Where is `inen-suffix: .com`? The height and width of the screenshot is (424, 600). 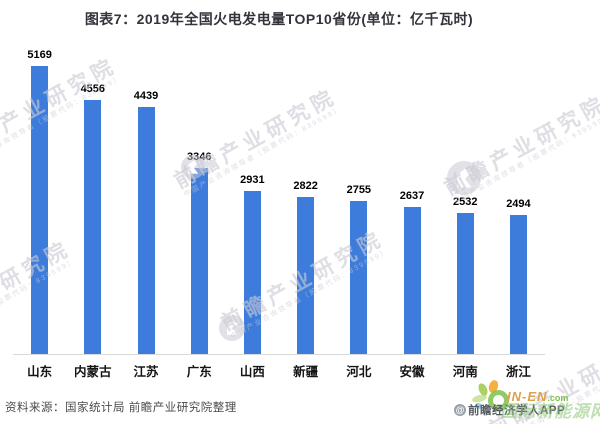 inen-suffix: .com is located at coordinates (558, 398).